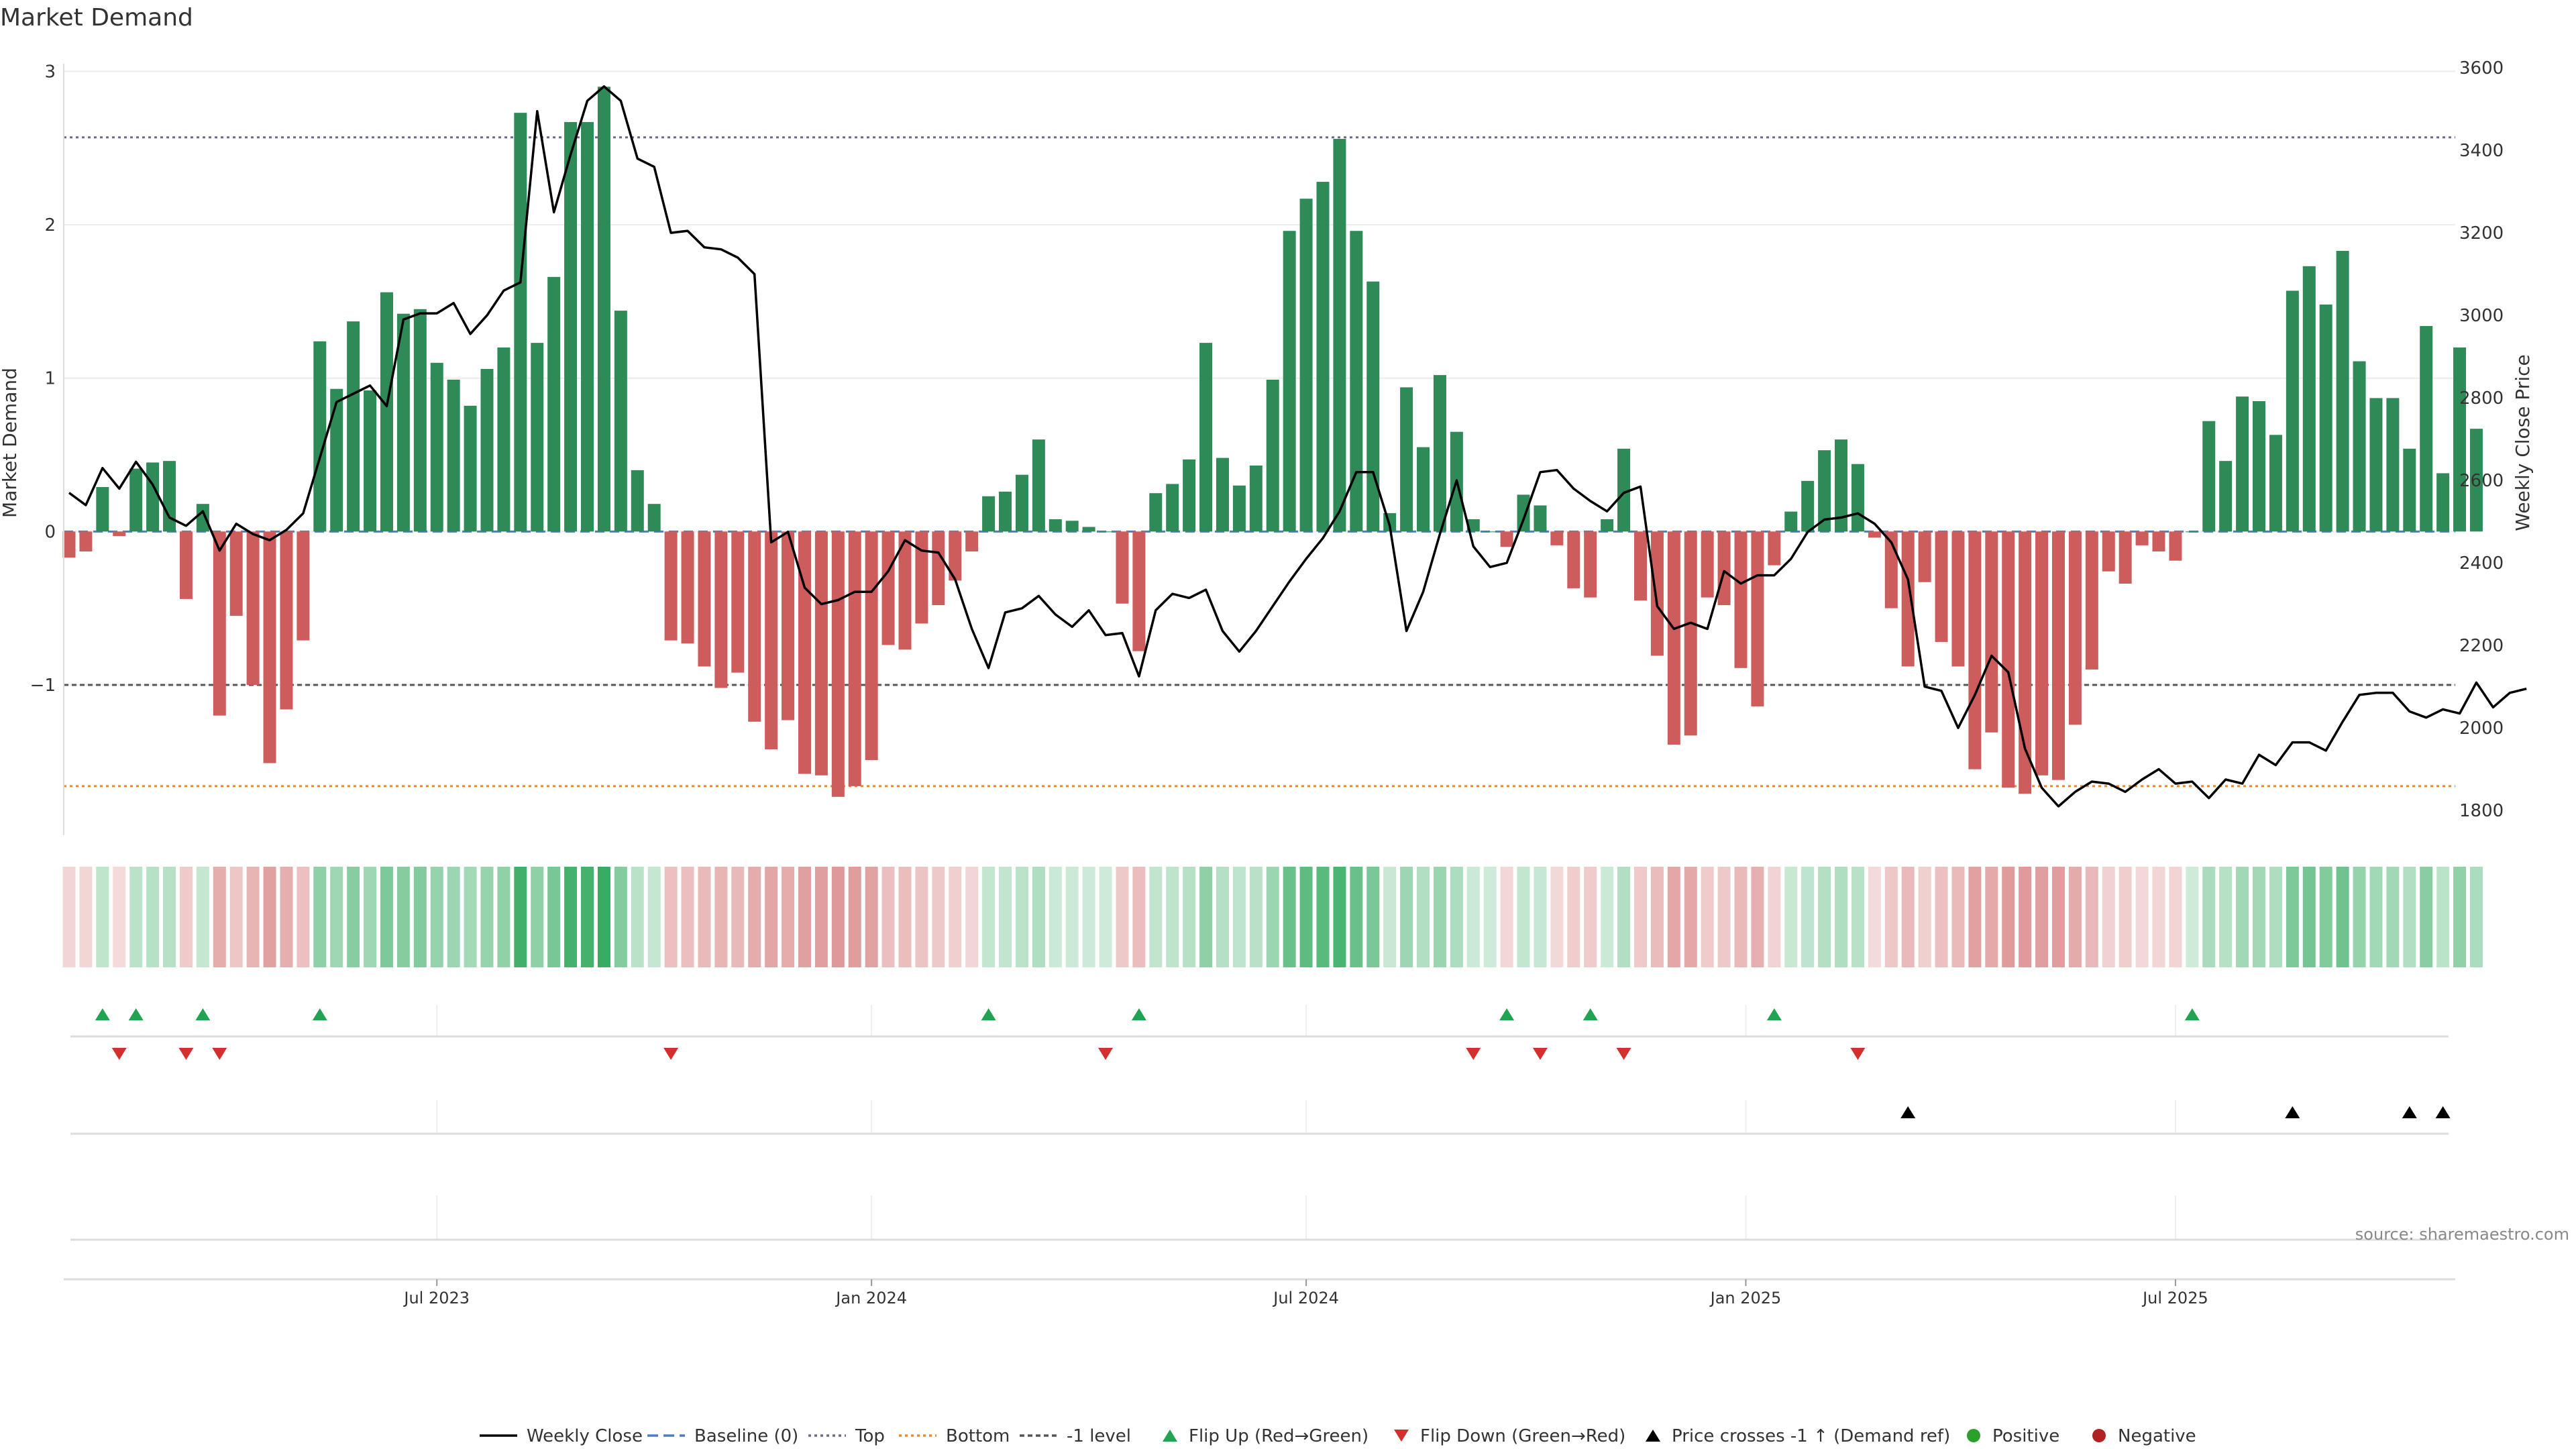 The width and height of the screenshot is (2576, 1449). I want to click on legend-label: -1 level, so click(1099, 1436).